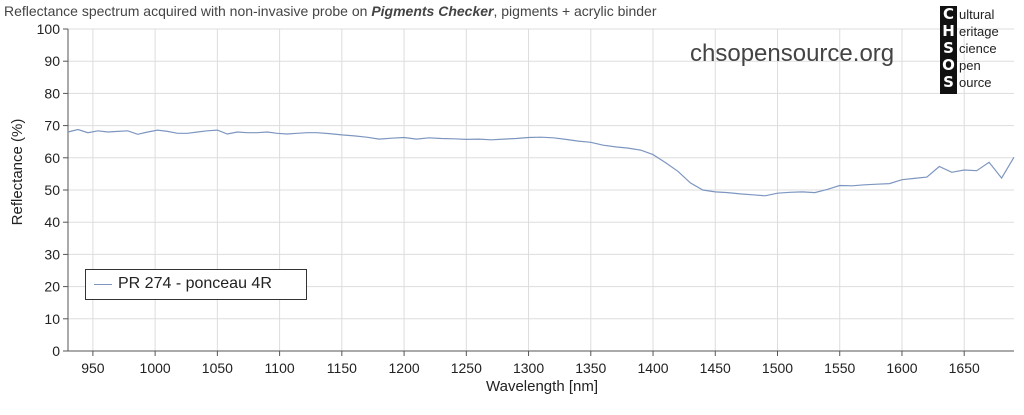 The height and width of the screenshot is (415, 1024). I want to click on logo-row: S cience, so click(980, 48).